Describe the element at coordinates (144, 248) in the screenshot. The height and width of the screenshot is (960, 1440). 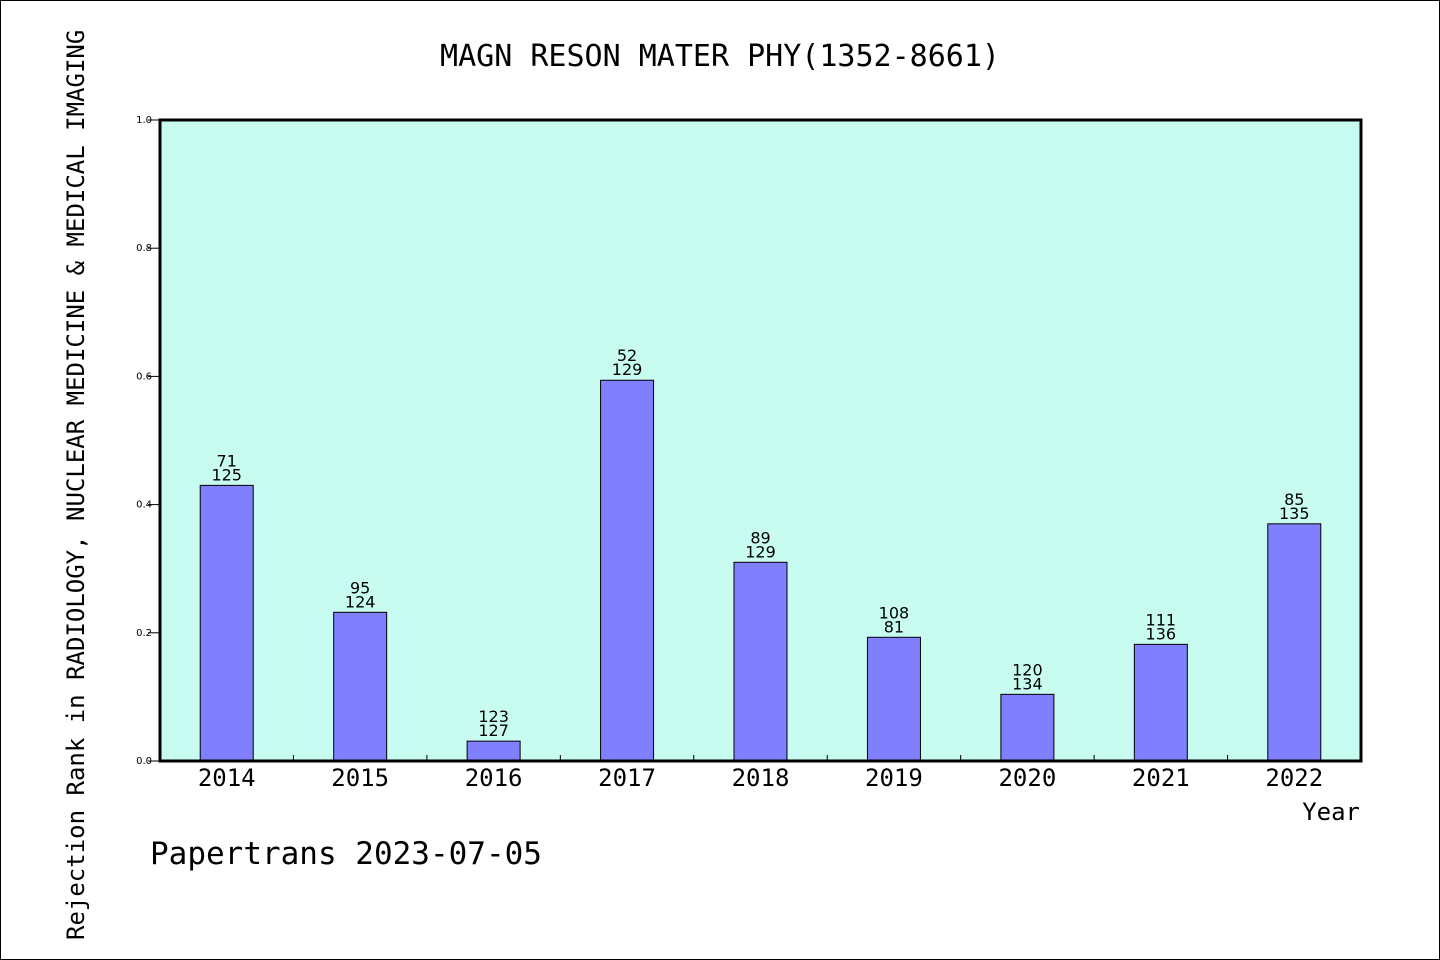
I see `y-tick-label: 0.8` at that location.